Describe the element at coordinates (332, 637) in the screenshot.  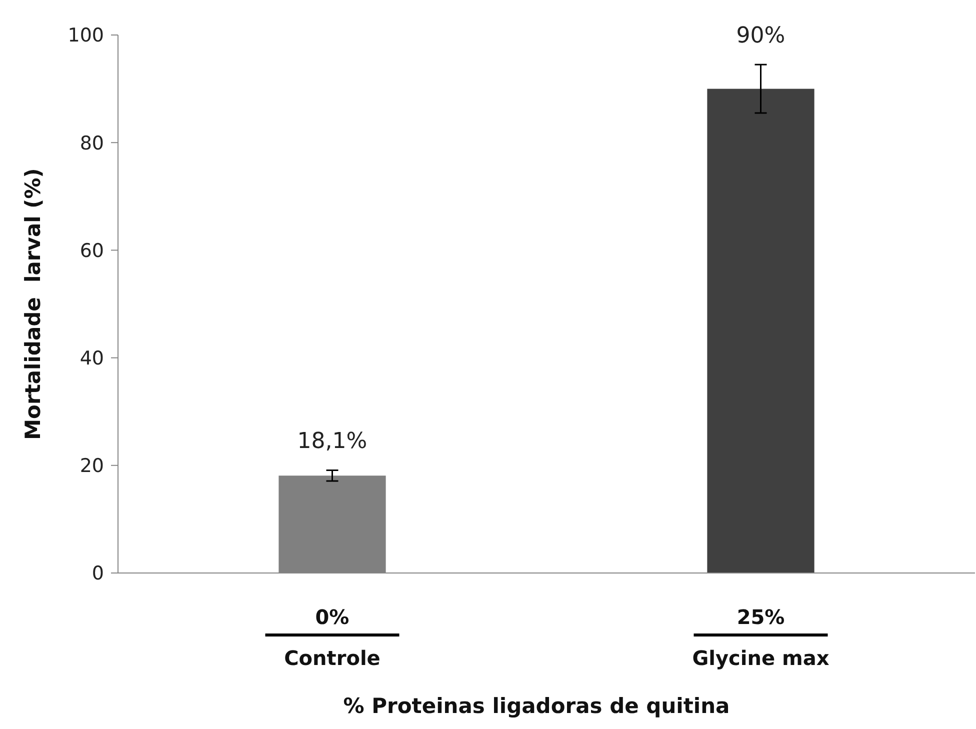
I see `x-tick-label: 0% Controle` at that location.